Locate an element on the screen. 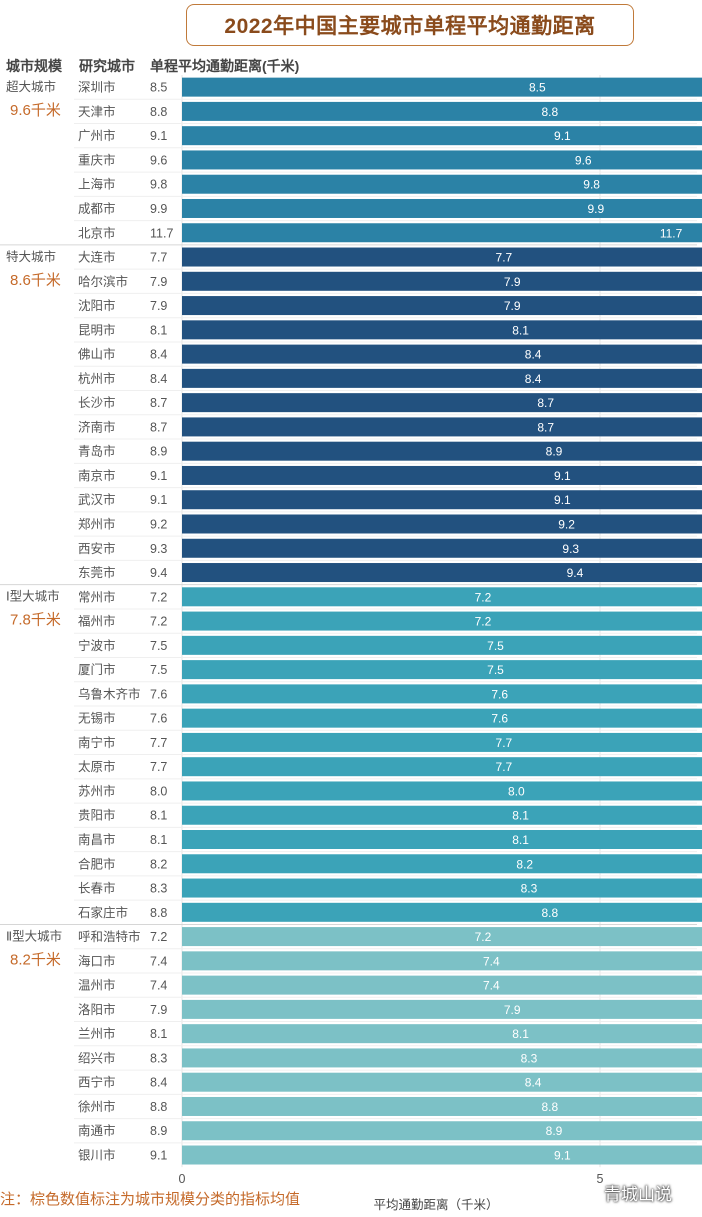  city-label: 北京市 is located at coordinates (97, 232).